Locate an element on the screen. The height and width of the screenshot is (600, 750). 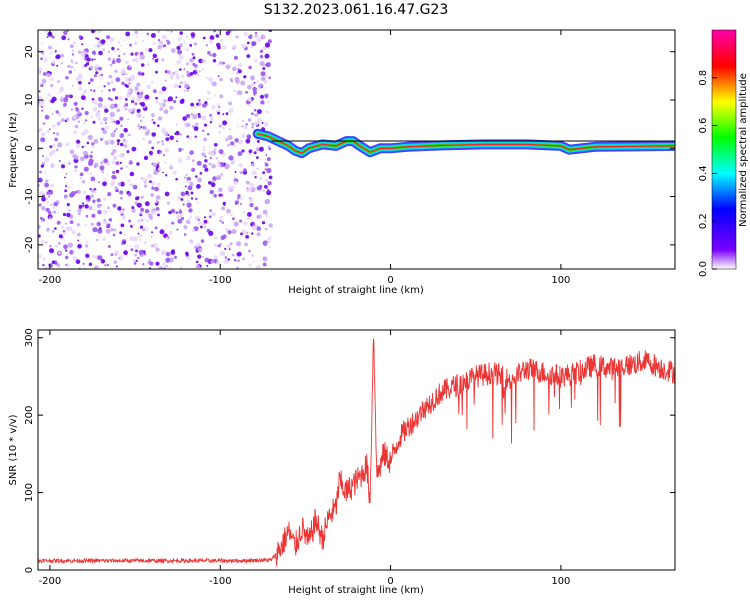
colorbar-tick-label: 0.6 is located at coordinates (703, 126).